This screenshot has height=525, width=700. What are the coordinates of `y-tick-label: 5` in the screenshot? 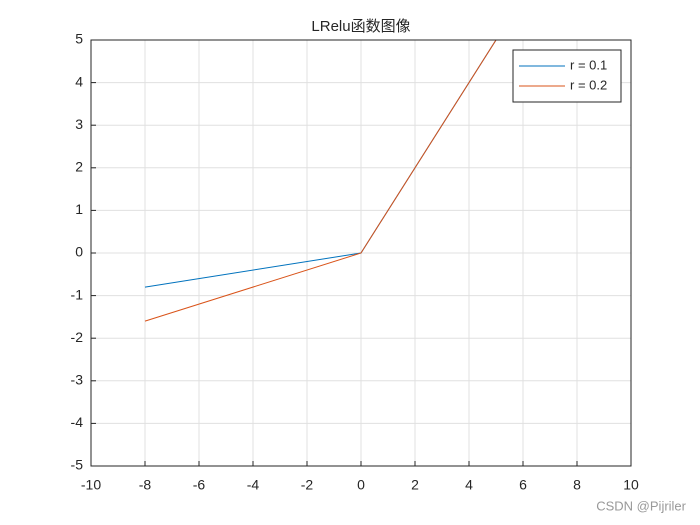 It's located at (79, 39).